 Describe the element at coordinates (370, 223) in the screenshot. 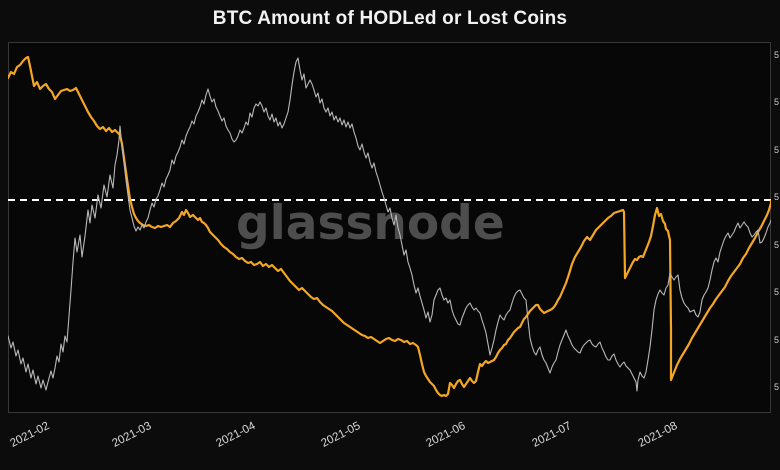

I see `glassnode-watermark: glassnode` at that location.